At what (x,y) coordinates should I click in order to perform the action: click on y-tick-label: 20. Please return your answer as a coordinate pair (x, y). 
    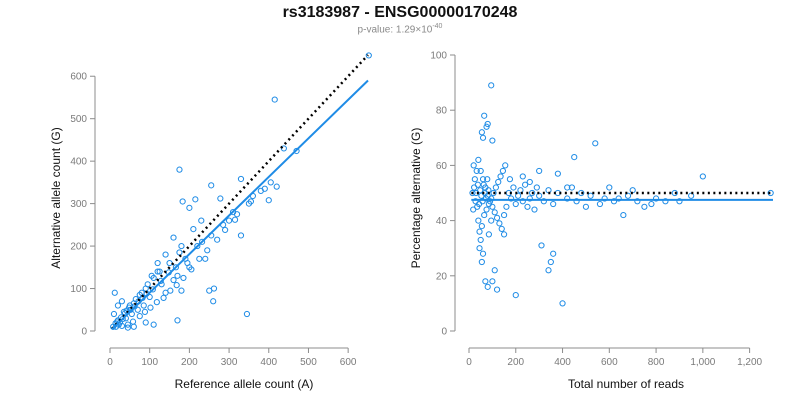
    Looking at the image, I should click on (442, 276).